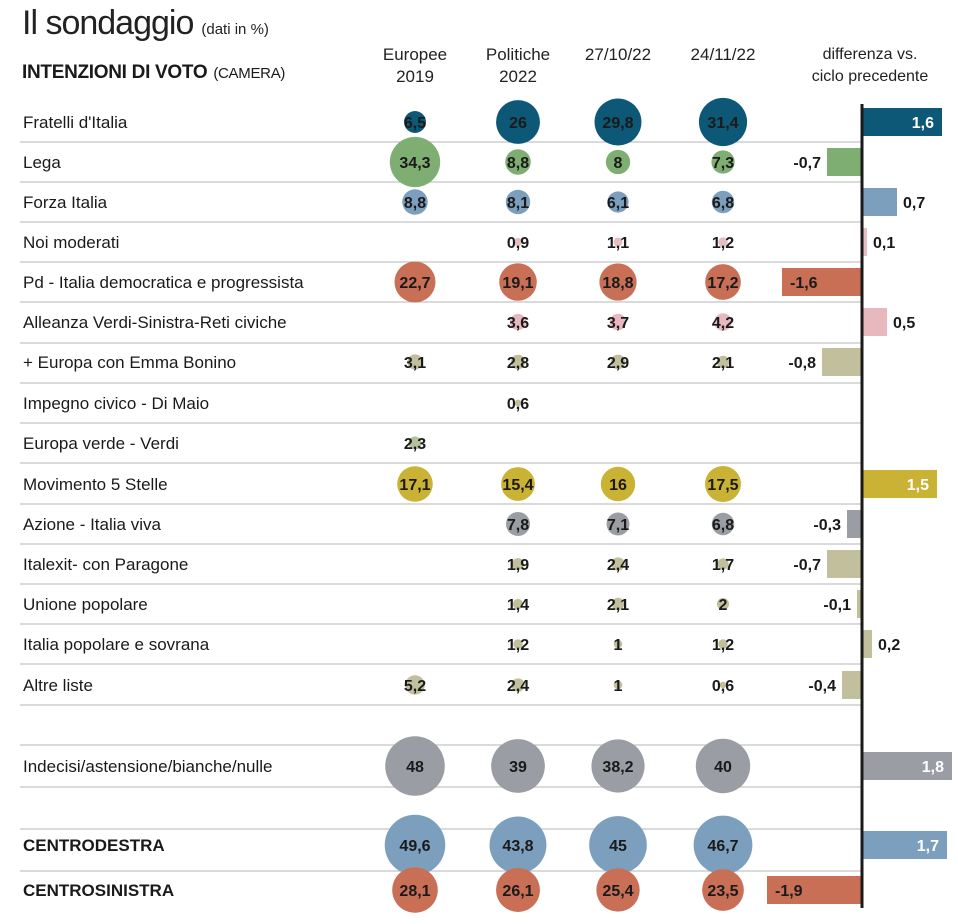 The width and height of the screenshot is (958, 924). Describe the element at coordinates (870, 76) in the screenshot. I see `diff-header-line: ciclo precedente` at that location.